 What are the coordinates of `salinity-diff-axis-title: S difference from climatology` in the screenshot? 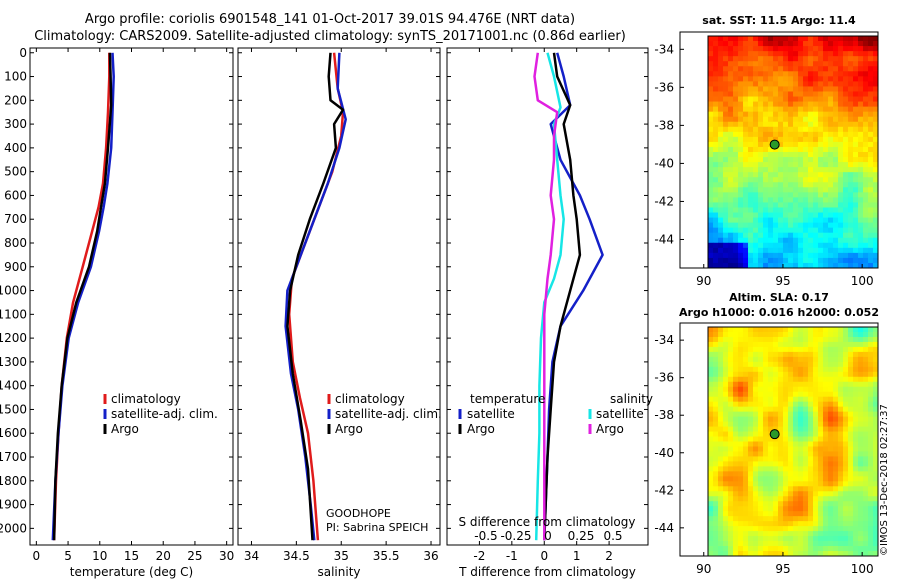 It's located at (547, 522).